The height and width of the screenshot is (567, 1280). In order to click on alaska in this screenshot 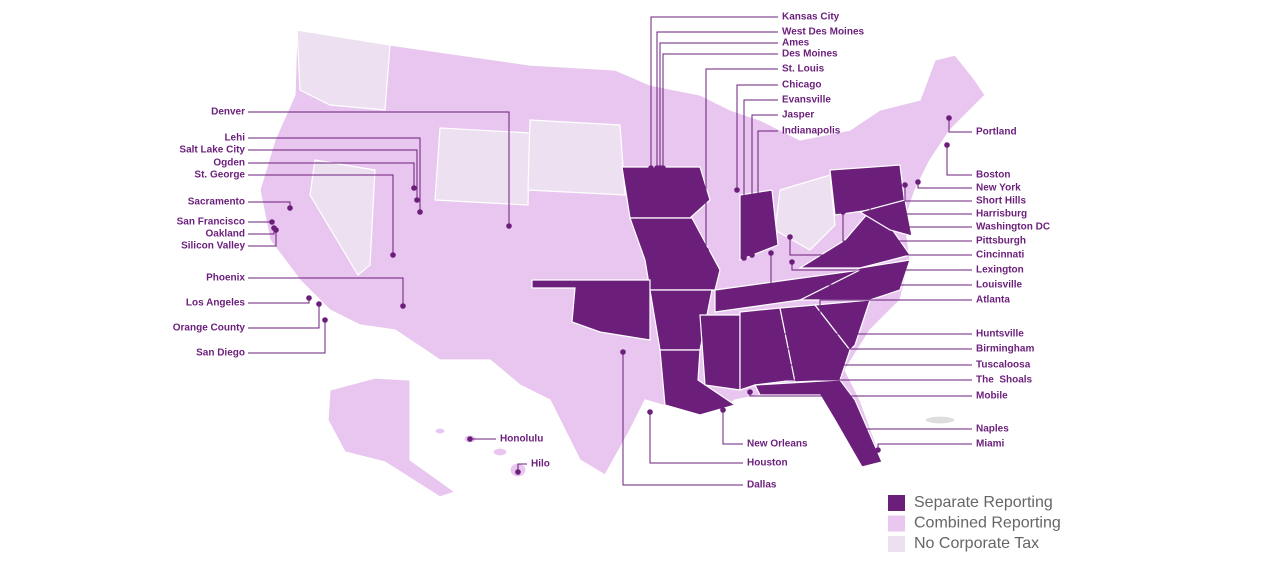, I will do `click(392, 437)`.